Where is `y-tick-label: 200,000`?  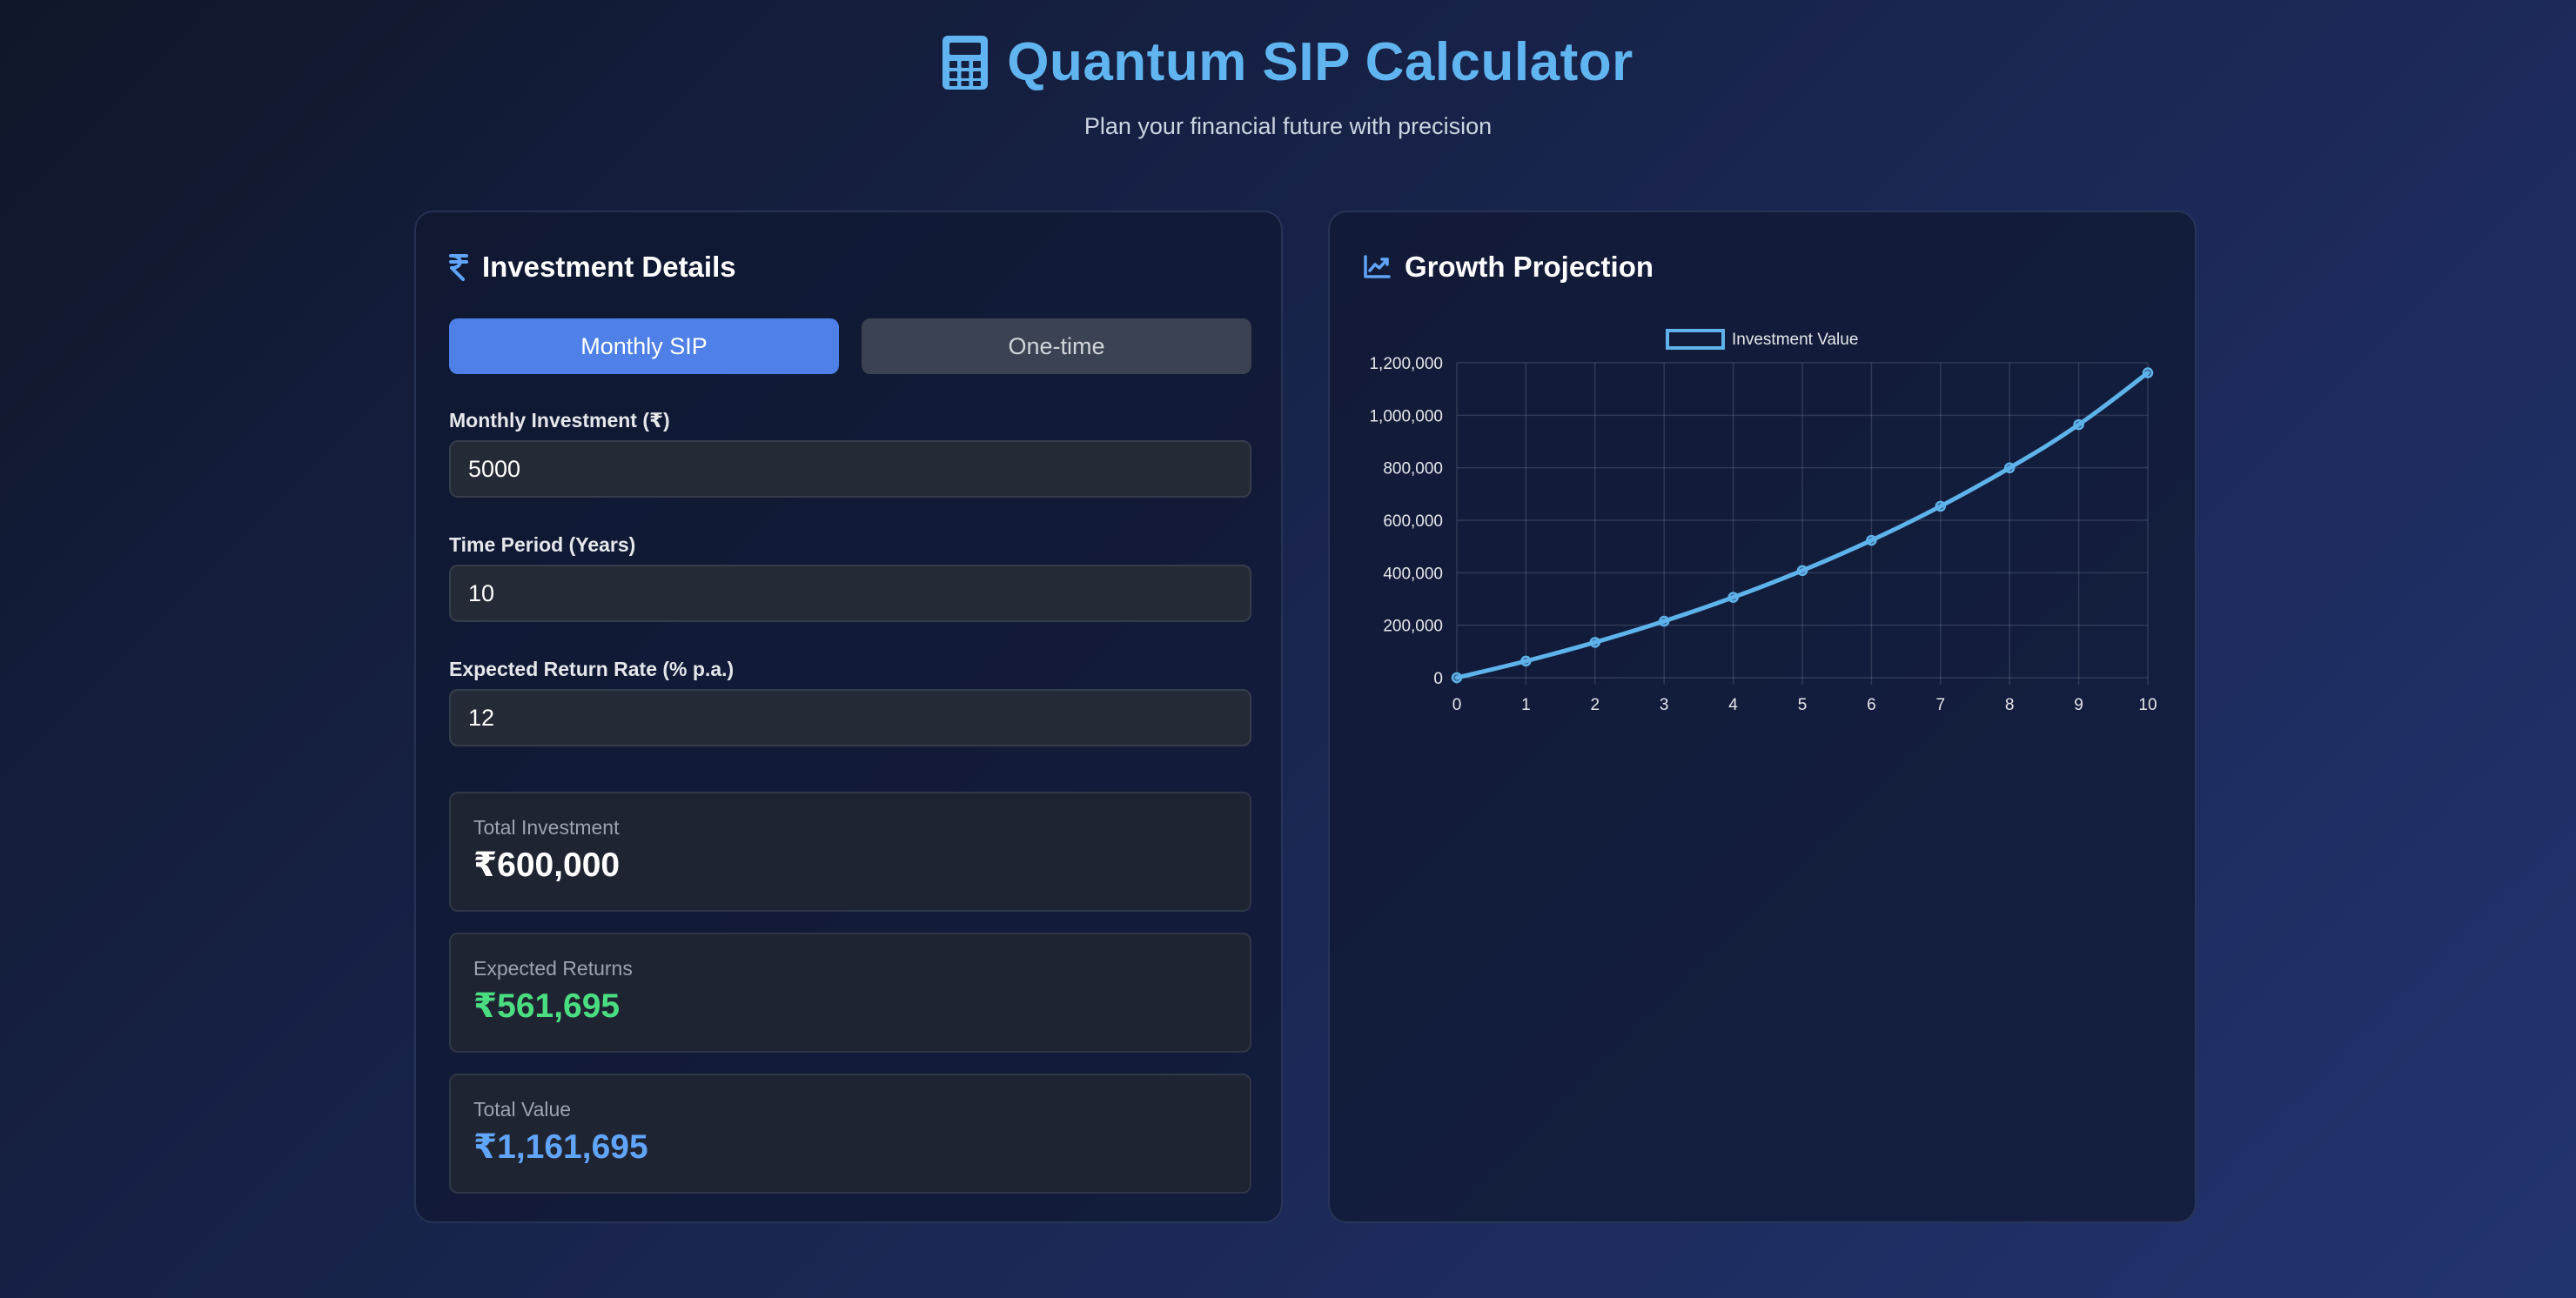
y-tick-label: 200,000 is located at coordinates (1413, 627).